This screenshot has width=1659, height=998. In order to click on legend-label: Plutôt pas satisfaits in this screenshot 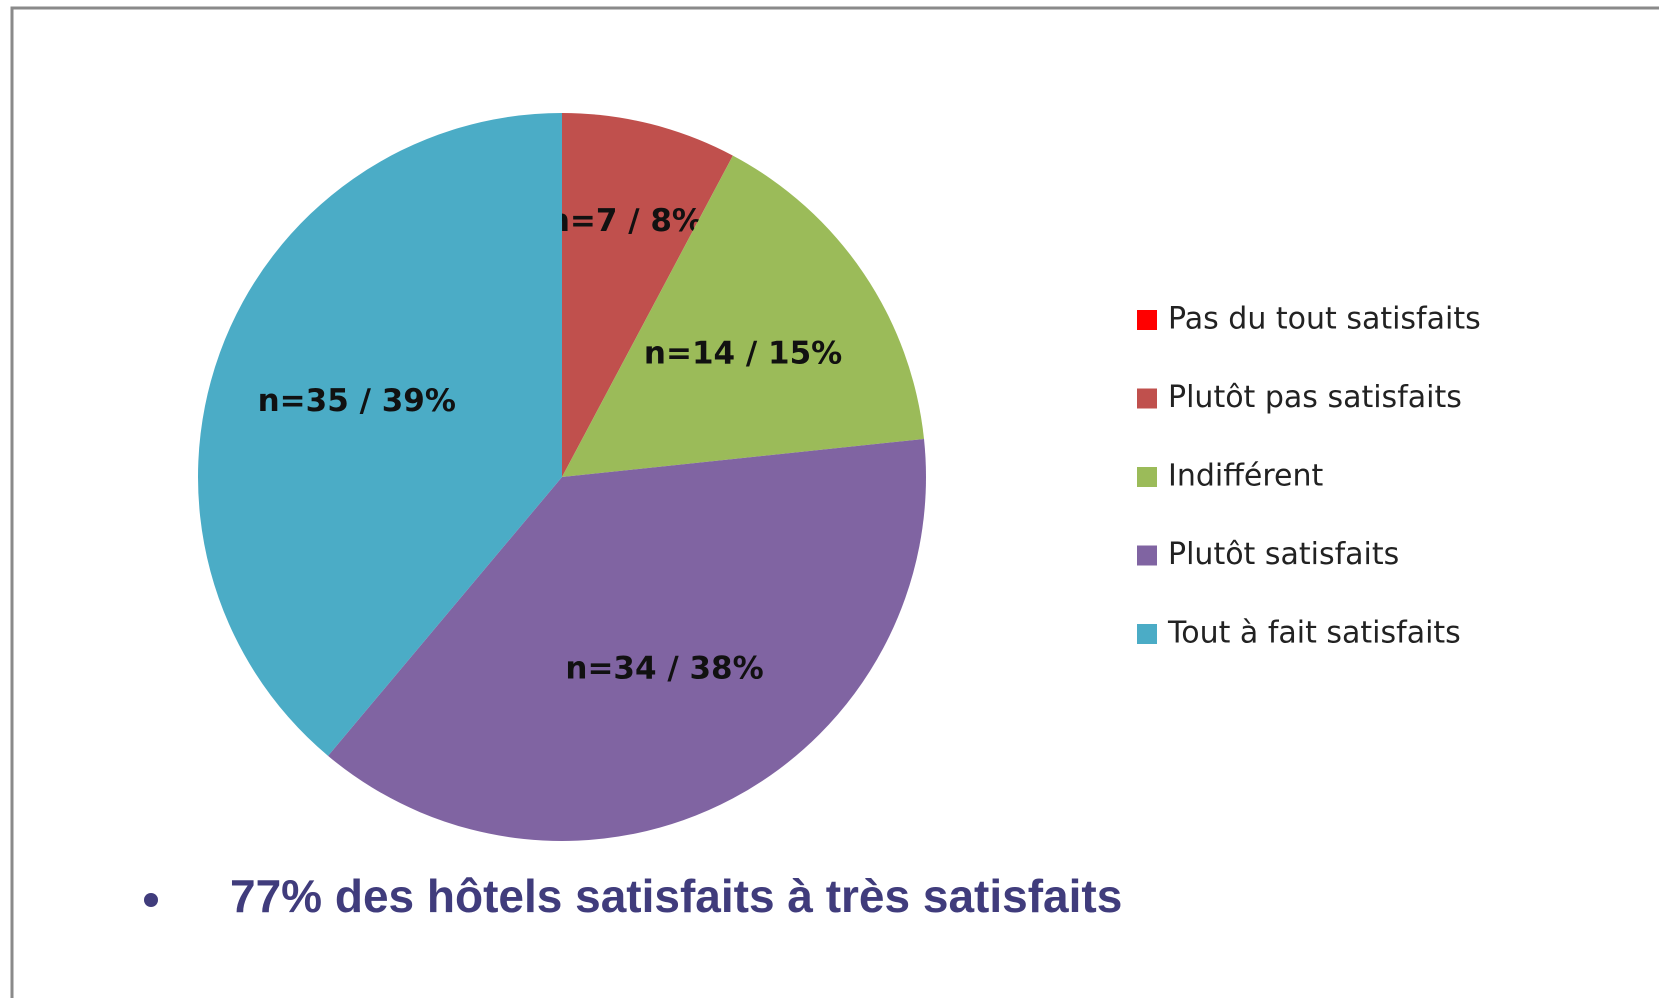, I will do `click(1315, 397)`.